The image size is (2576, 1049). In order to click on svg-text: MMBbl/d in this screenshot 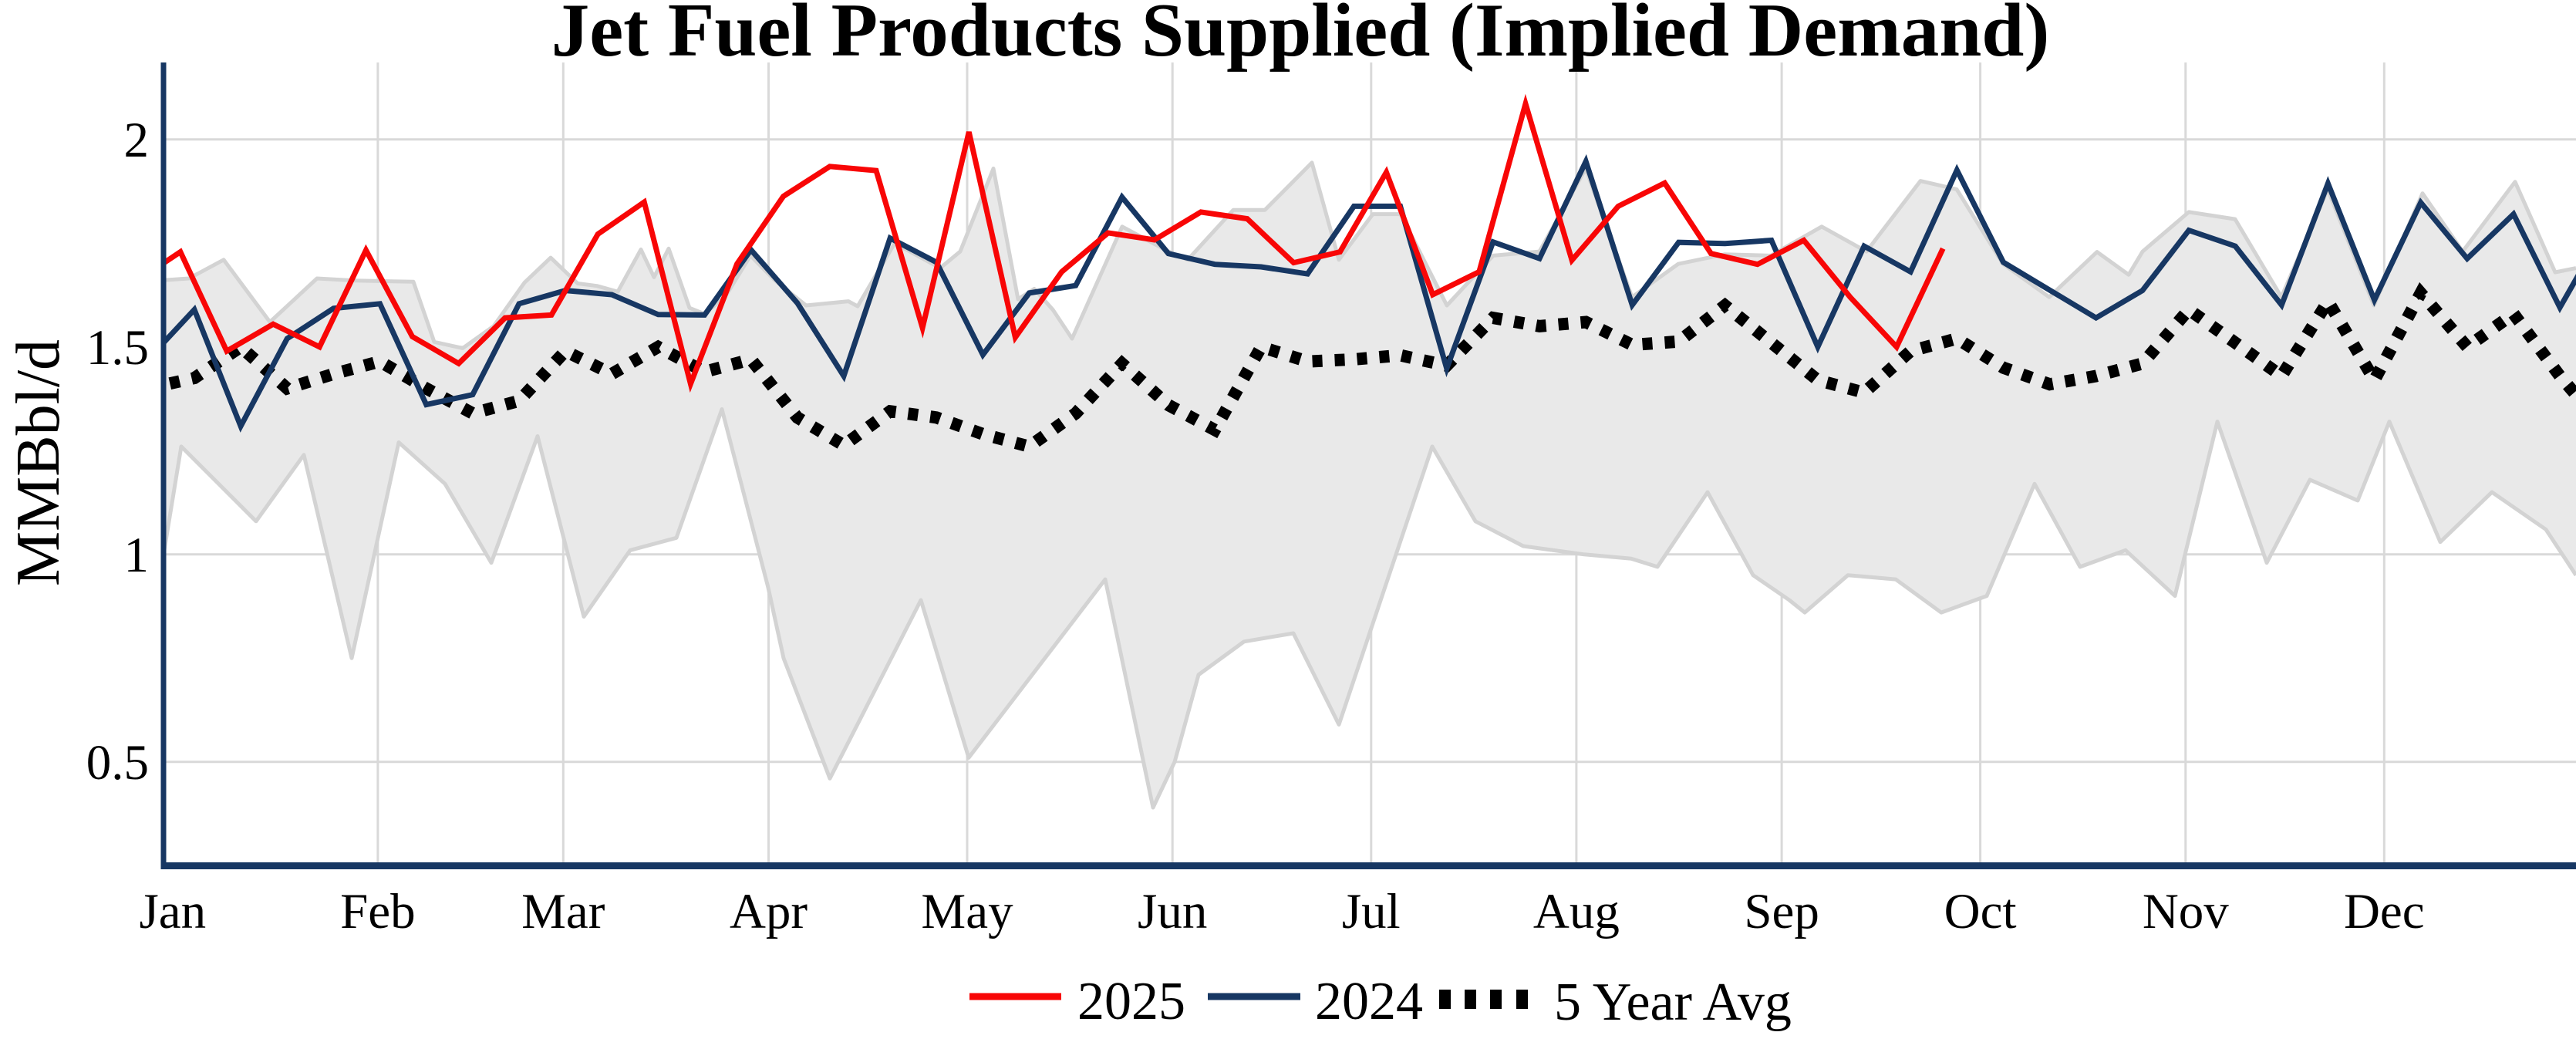, I will do `click(38, 462)`.